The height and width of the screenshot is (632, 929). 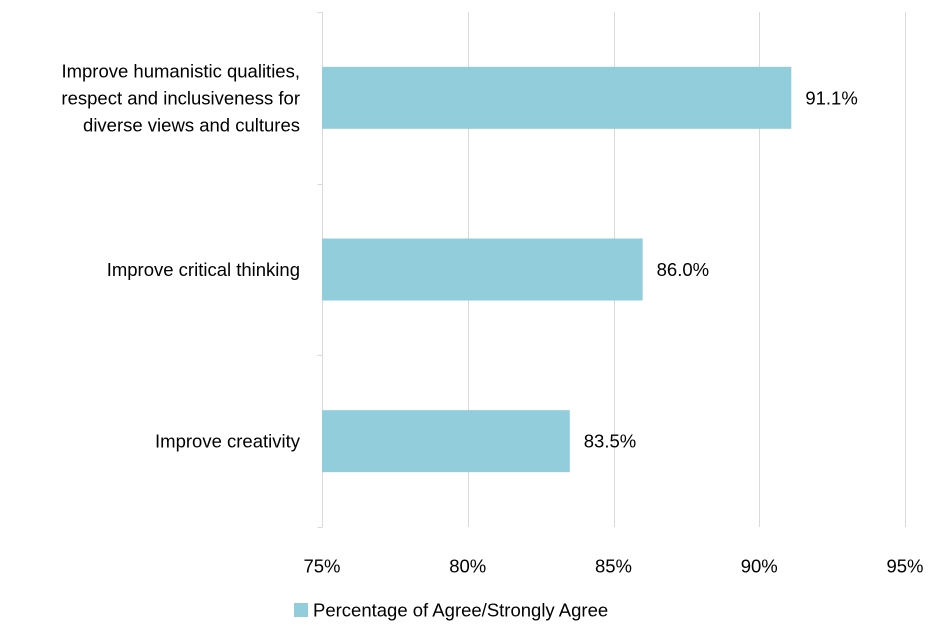 What do you see at coordinates (759, 566) in the screenshot?
I see `x-tick-label: 90%` at bounding box center [759, 566].